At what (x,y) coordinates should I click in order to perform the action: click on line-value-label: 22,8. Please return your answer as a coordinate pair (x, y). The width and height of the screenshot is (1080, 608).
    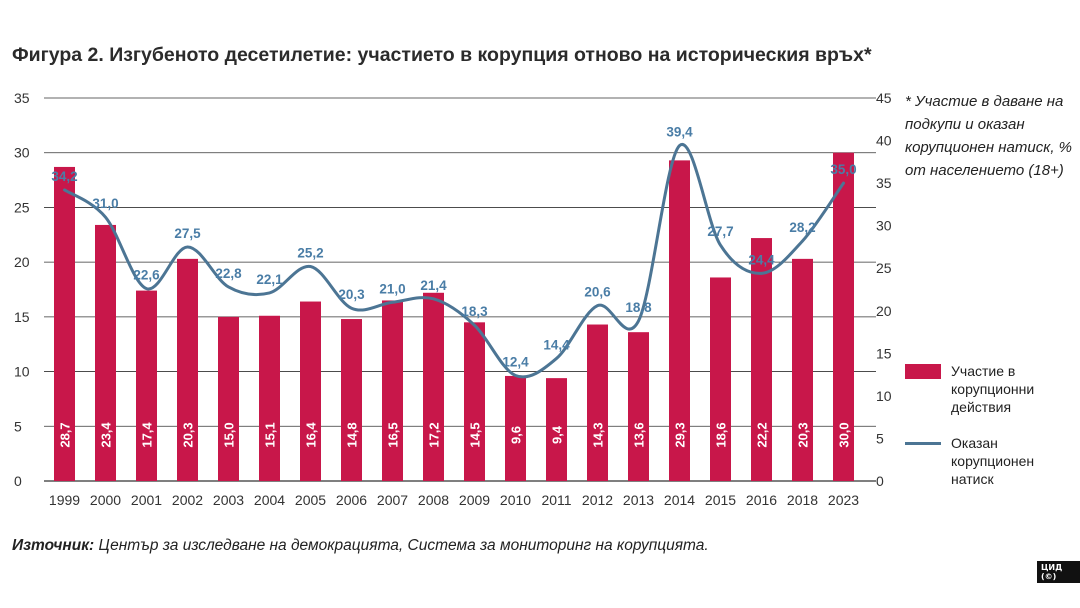
    Looking at the image, I should click on (228, 273).